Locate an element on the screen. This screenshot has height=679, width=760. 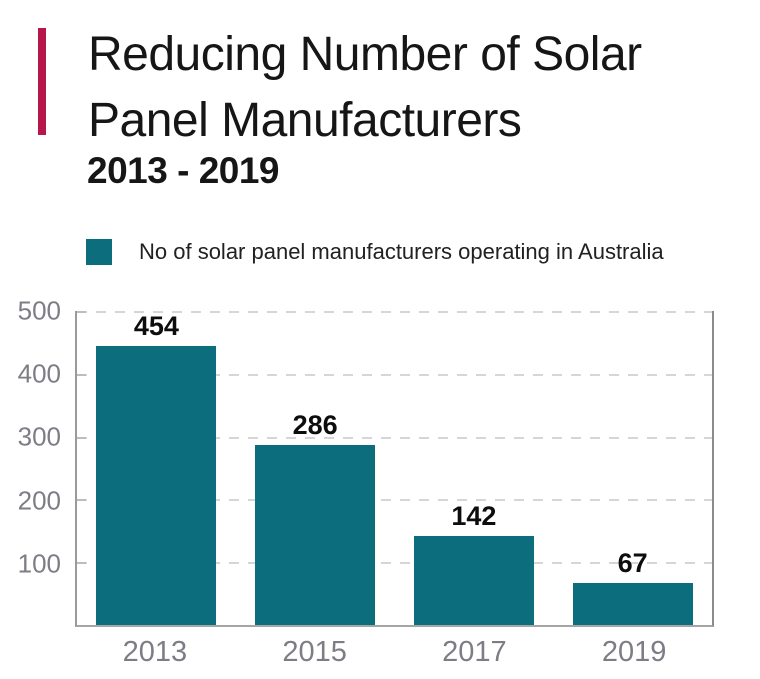
y-tick-label: 400 is located at coordinates (39, 373).